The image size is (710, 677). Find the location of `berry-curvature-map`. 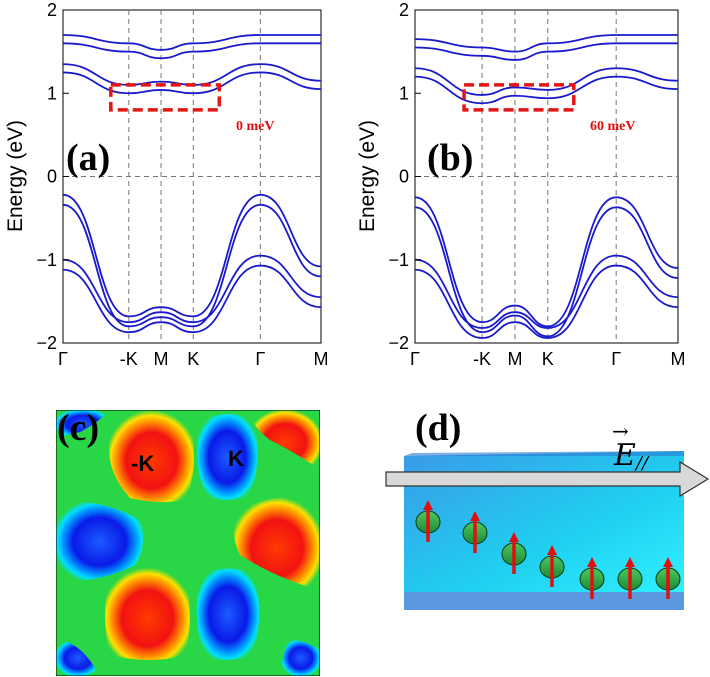

berry-curvature-map is located at coordinates (188, 543).